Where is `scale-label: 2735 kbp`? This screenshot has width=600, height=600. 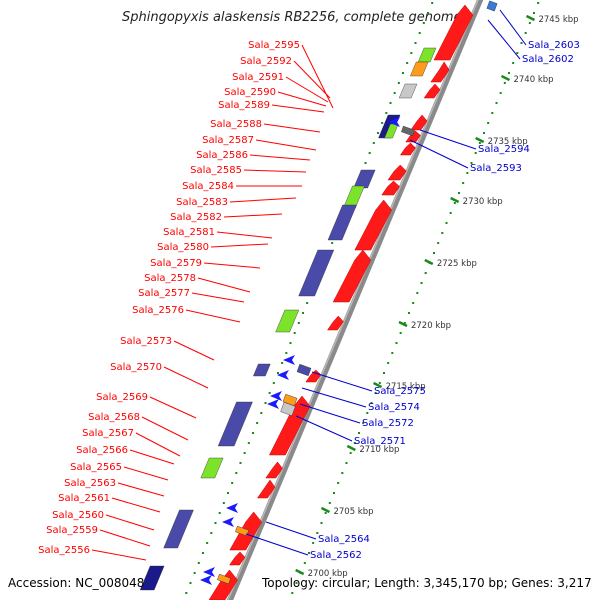 scale-label: 2735 kbp is located at coordinates (508, 142).